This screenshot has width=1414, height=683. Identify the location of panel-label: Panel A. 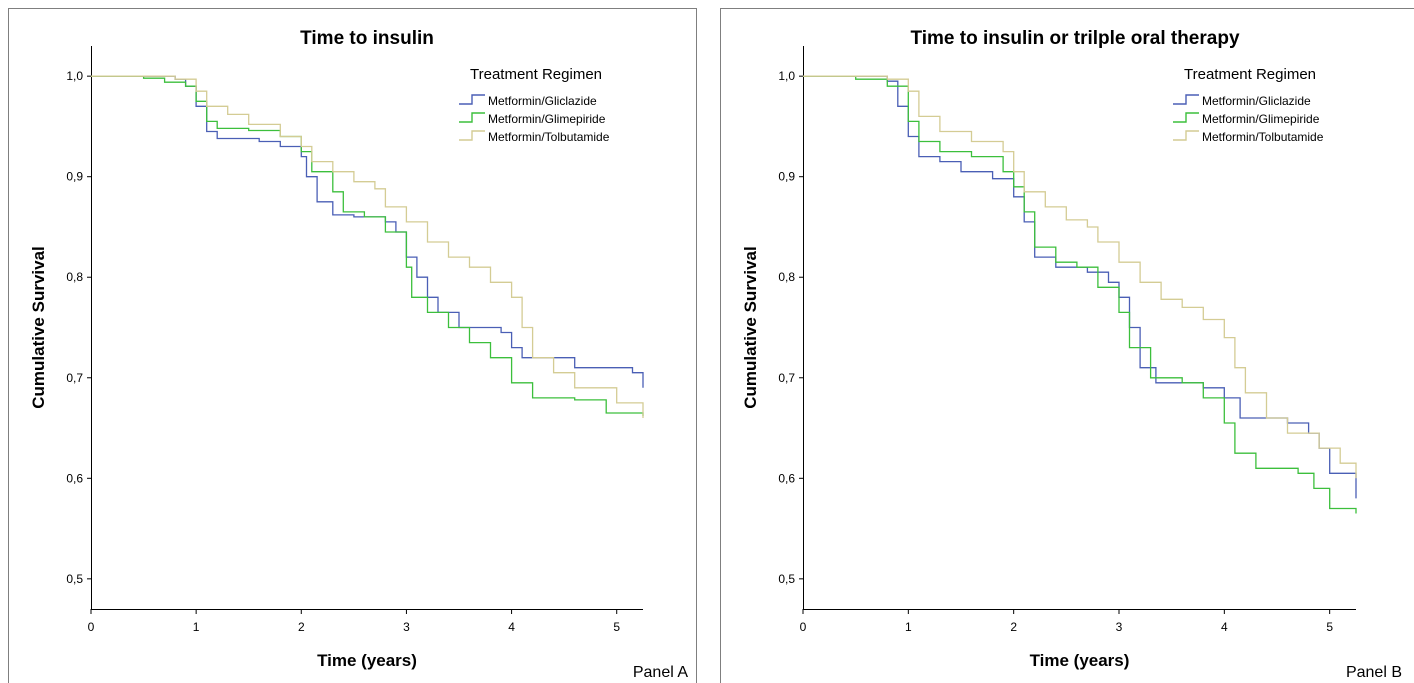
(660, 672).